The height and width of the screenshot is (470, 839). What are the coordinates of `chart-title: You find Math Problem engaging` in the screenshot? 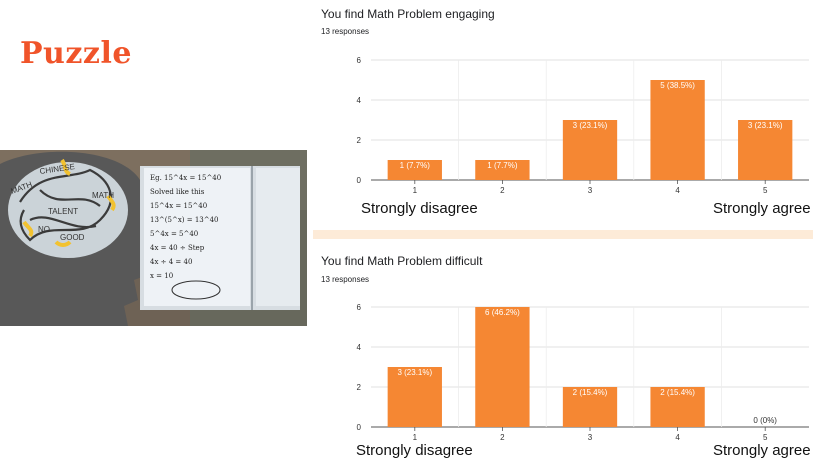 It's located at (408, 14).